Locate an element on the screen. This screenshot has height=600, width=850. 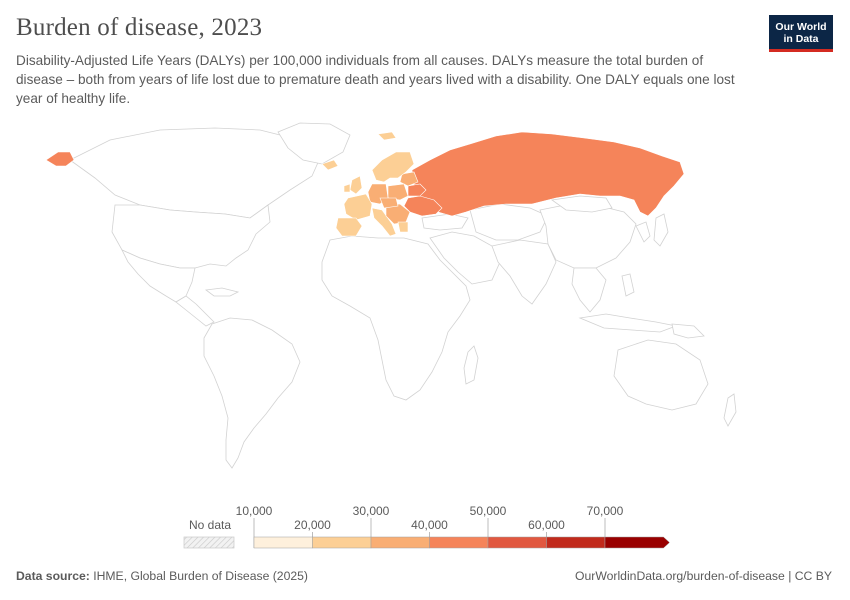
legend-tick-label: 40,000 is located at coordinates (429, 525).